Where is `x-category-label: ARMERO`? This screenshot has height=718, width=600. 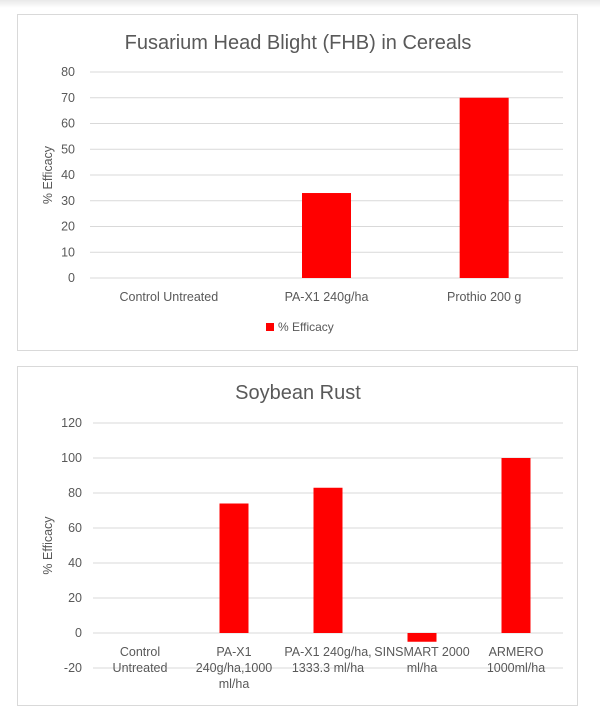 x-category-label: ARMERO is located at coordinates (516, 652).